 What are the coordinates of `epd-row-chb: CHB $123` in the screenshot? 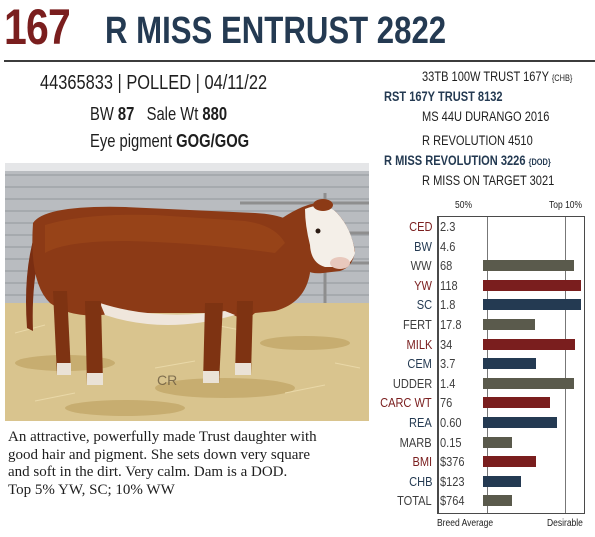 It's located at (488, 482).